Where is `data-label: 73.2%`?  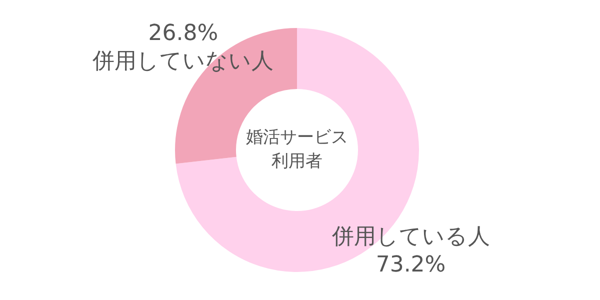
data-label: 73.2% is located at coordinates (411, 265).